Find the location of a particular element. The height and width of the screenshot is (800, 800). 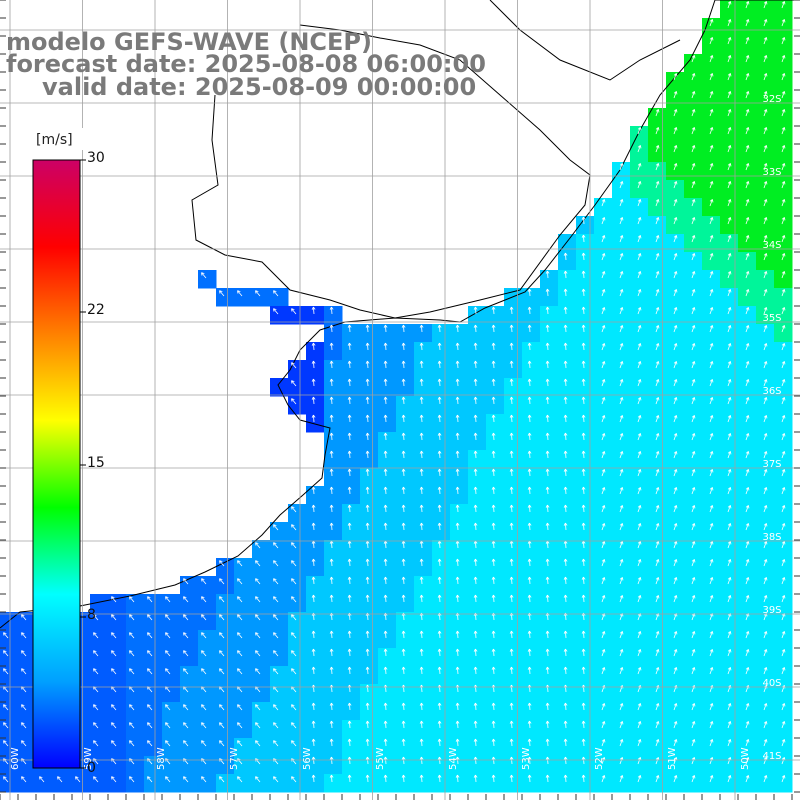

latitude-label: 33S is located at coordinates (771, 172).